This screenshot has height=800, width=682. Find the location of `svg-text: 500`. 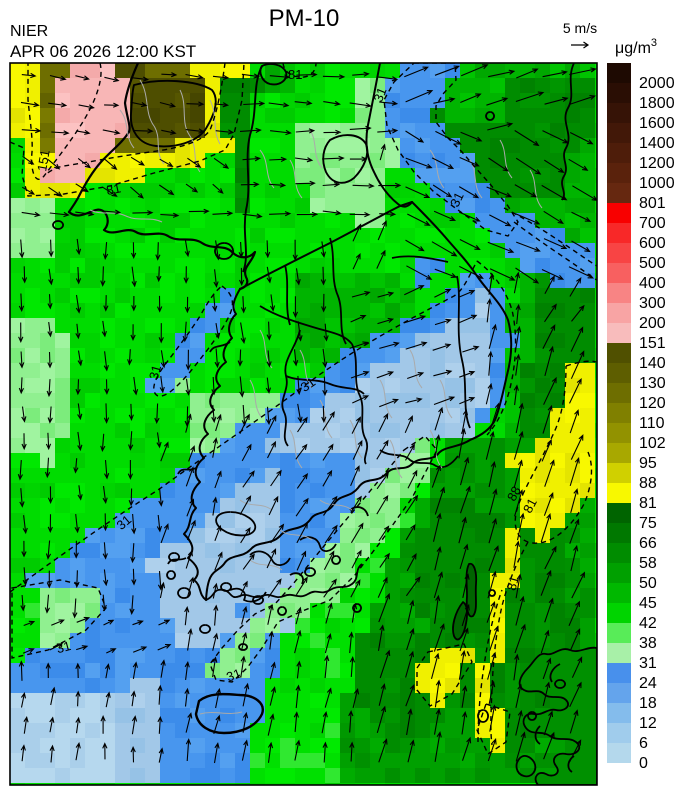

svg-text: 500 is located at coordinates (652, 263).